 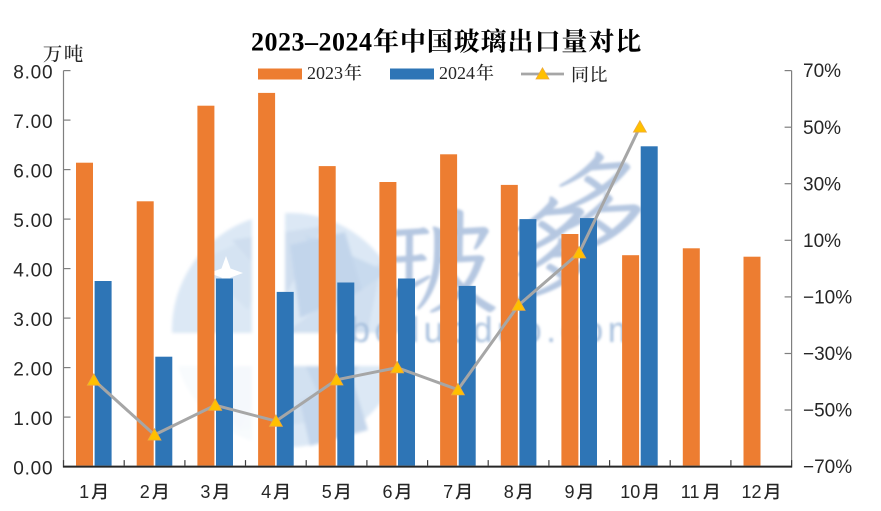 What do you see at coordinates (327, 492) in the screenshot?
I see `svg-text: 5` at bounding box center [327, 492].